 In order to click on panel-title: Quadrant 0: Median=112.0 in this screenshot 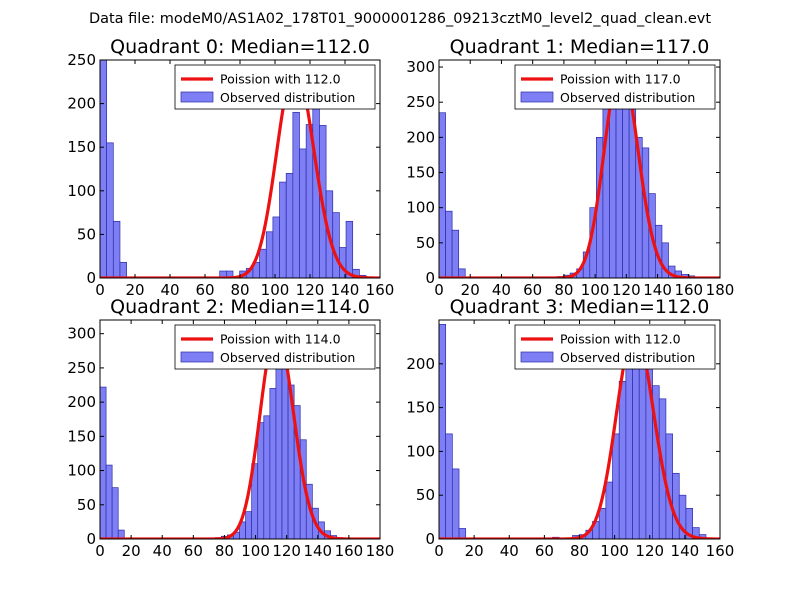, I will do `click(240, 47)`.